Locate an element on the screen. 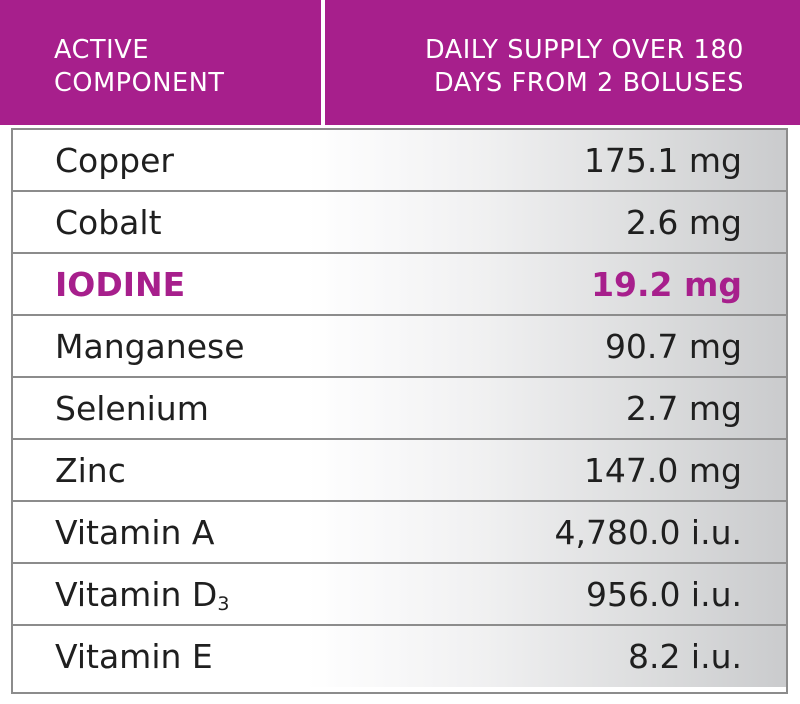 The width and height of the screenshot is (800, 704). component-value: 2.6 mg is located at coordinates (683, 222).